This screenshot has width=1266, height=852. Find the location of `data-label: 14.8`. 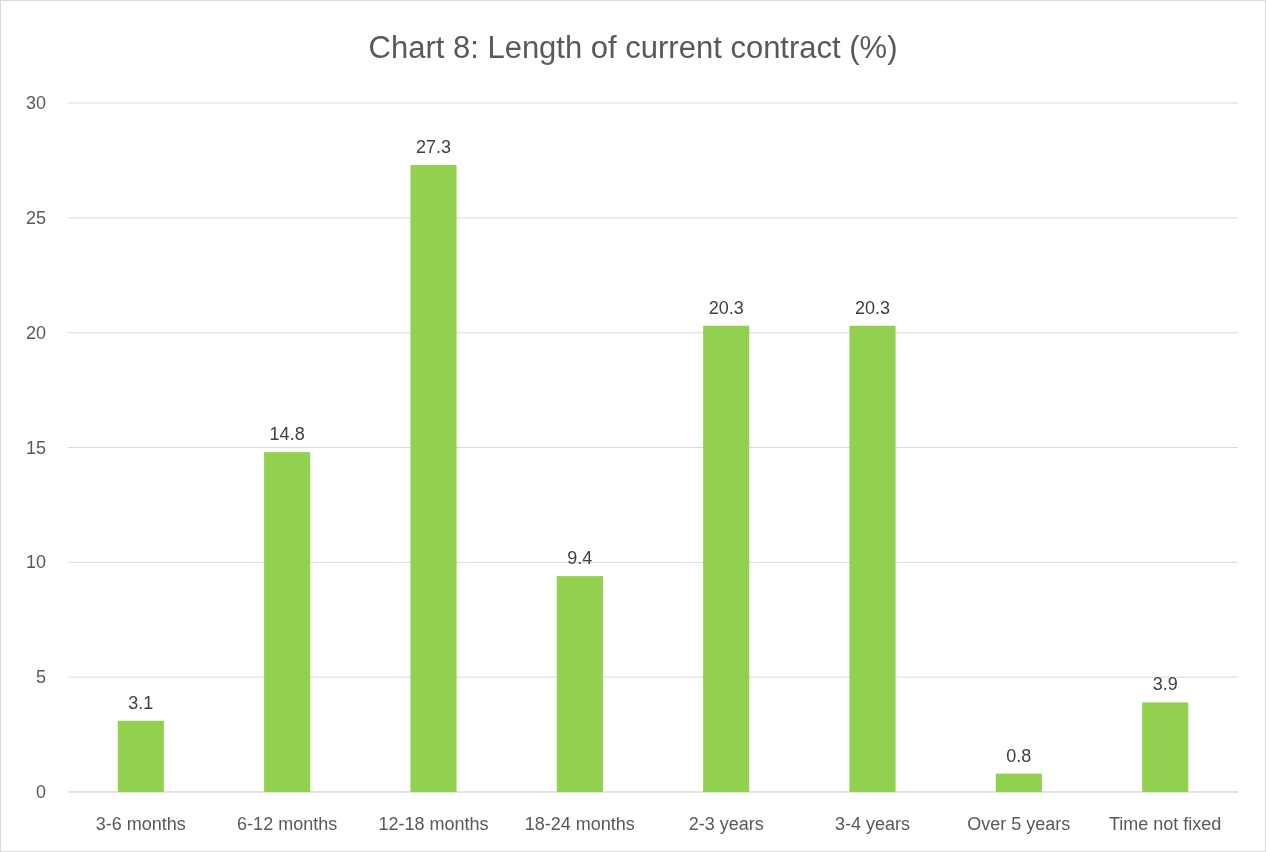

data-label: 14.8 is located at coordinates (287, 434).